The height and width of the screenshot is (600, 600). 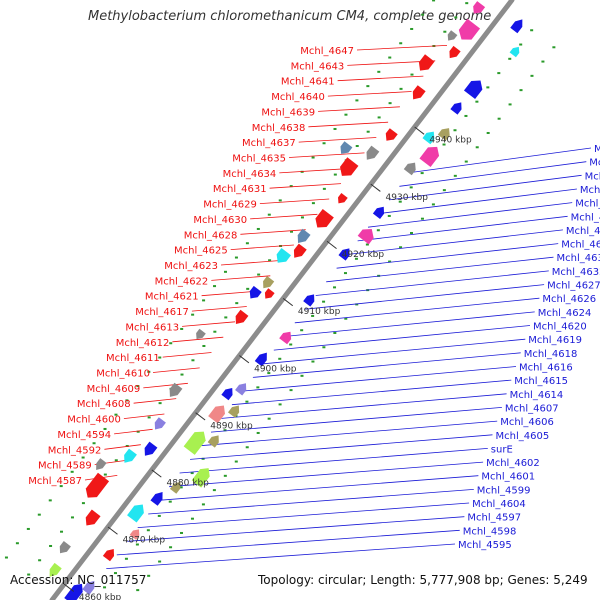 I want to click on tick-label: 4930 kbp, so click(x=407, y=198).